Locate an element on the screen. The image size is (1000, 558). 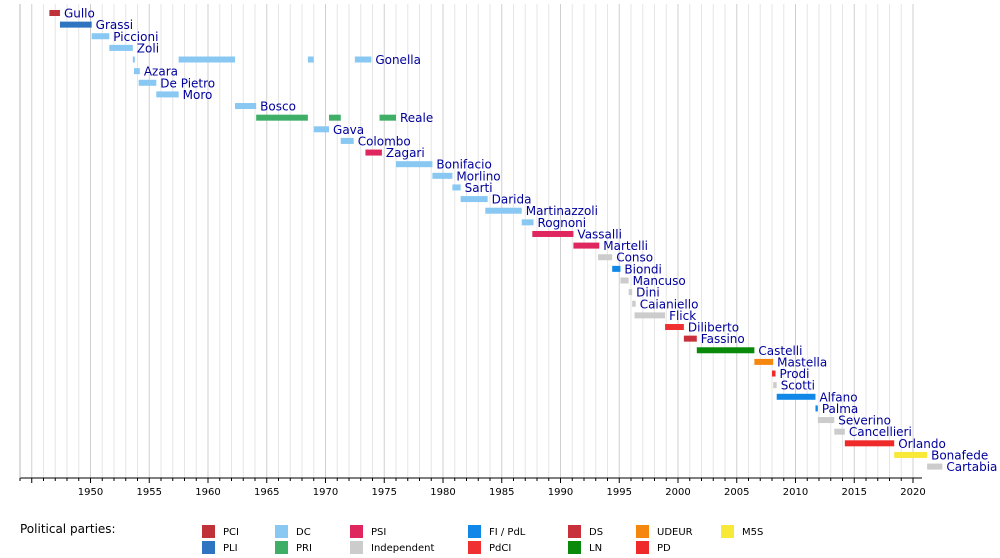
bar-mastella is located at coordinates (764, 361).